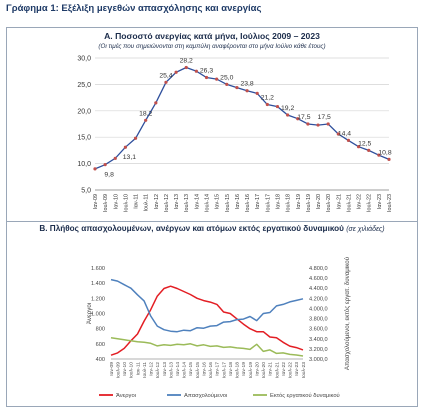 The height and width of the screenshot is (412, 424). Describe the element at coordinates (84, 111) in the screenshot. I see `y-tick-label: 20,0` at that location.